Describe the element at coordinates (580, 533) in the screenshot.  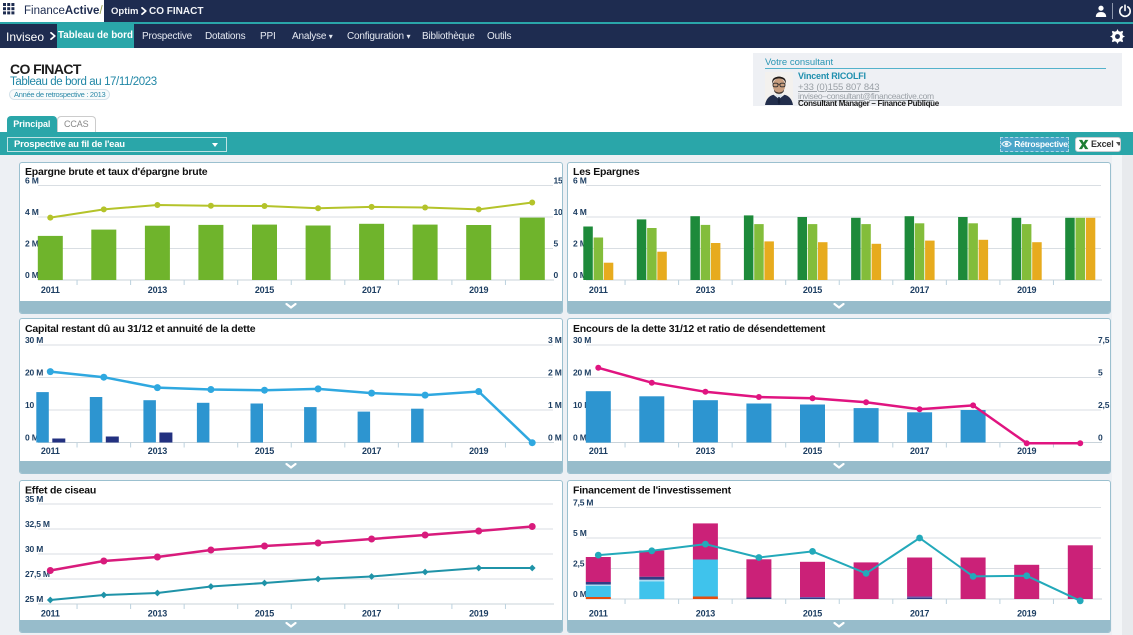
I see `svg-text: 5 M` at that location.